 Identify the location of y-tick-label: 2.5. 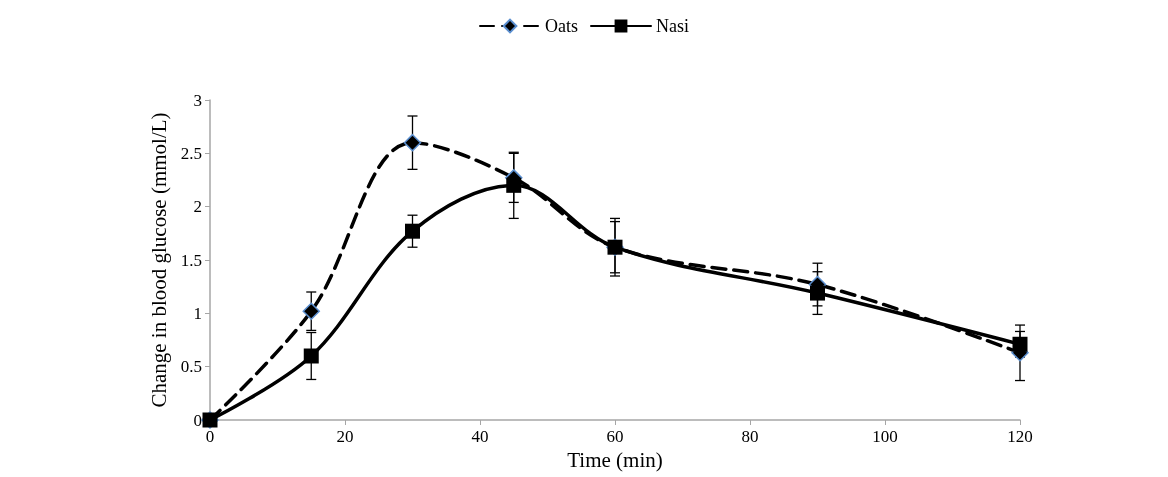
(191, 153).